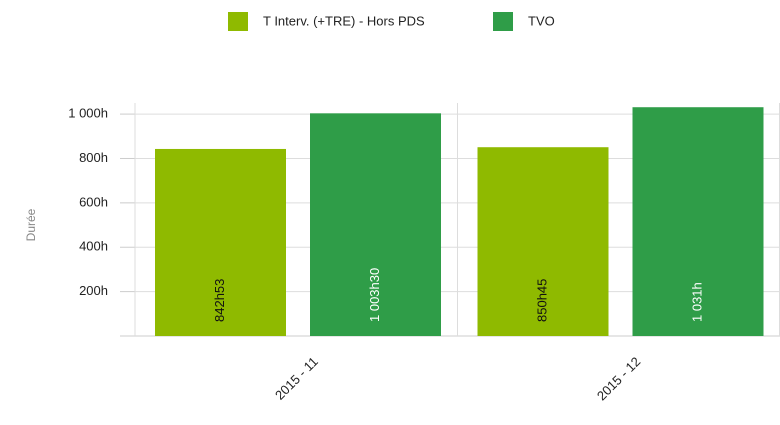 The height and width of the screenshot is (425, 780). Describe the element at coordinates (93, 246) in the screenshot. I see `y-tick-label: 400h` at that location.